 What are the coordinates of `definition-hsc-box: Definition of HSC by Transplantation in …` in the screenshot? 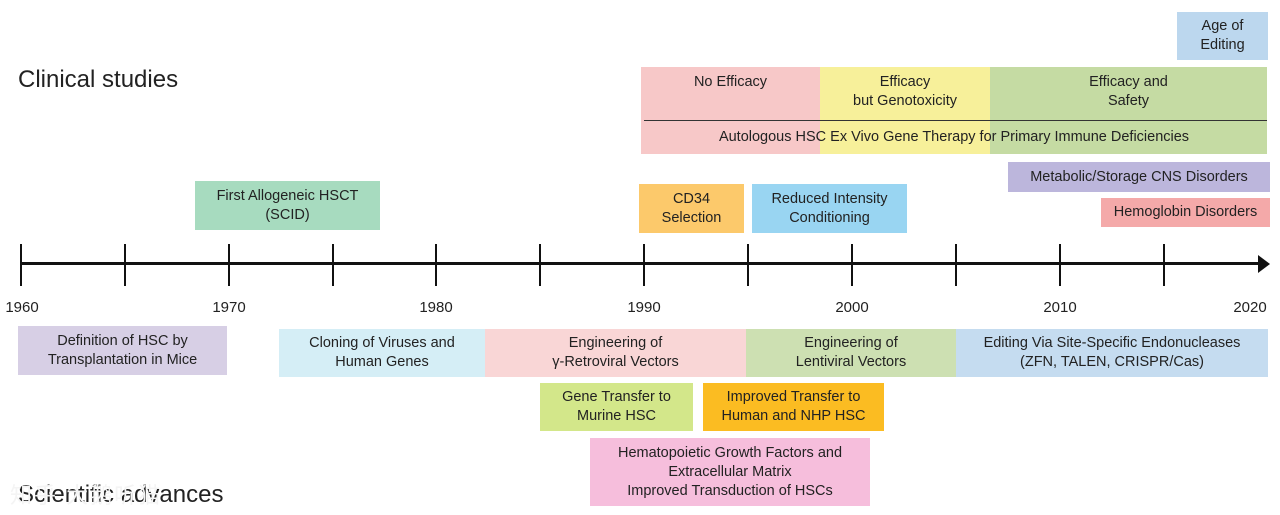 It's located at (122, 350).